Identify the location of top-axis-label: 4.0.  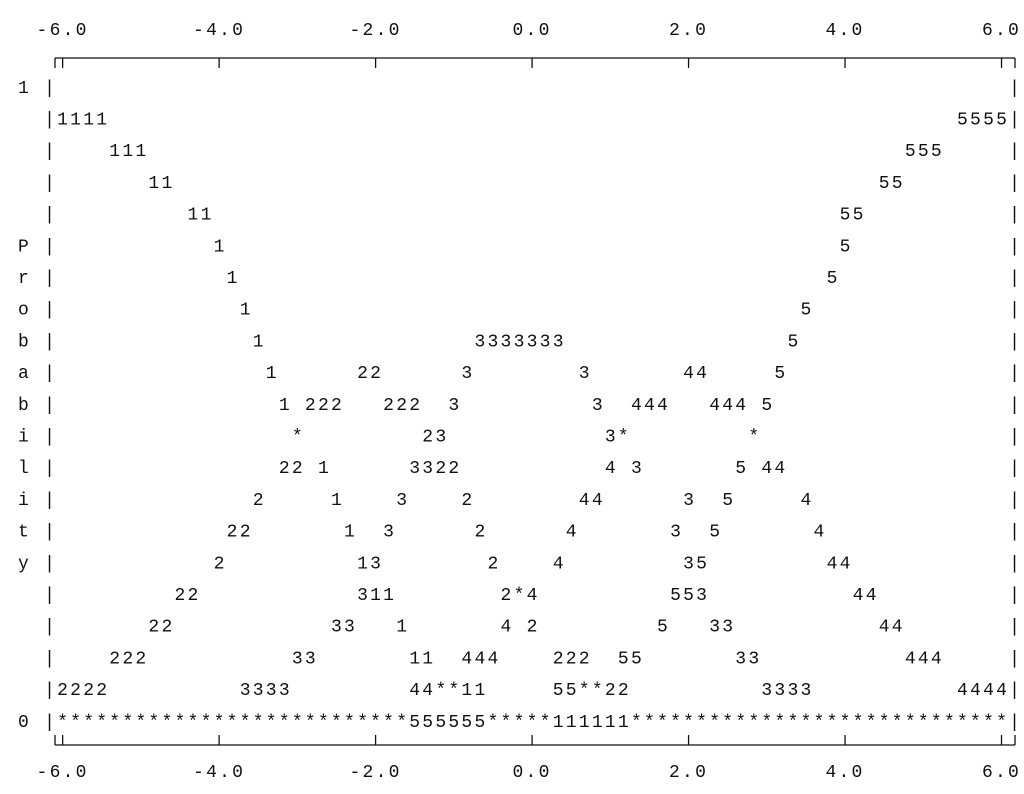
(844, 31).